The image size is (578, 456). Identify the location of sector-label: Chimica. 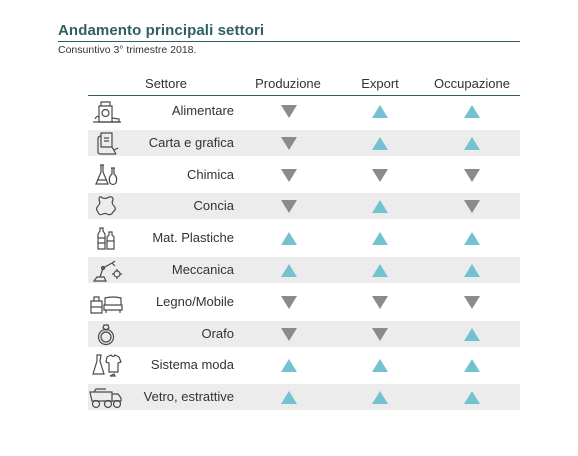
(210, 174).